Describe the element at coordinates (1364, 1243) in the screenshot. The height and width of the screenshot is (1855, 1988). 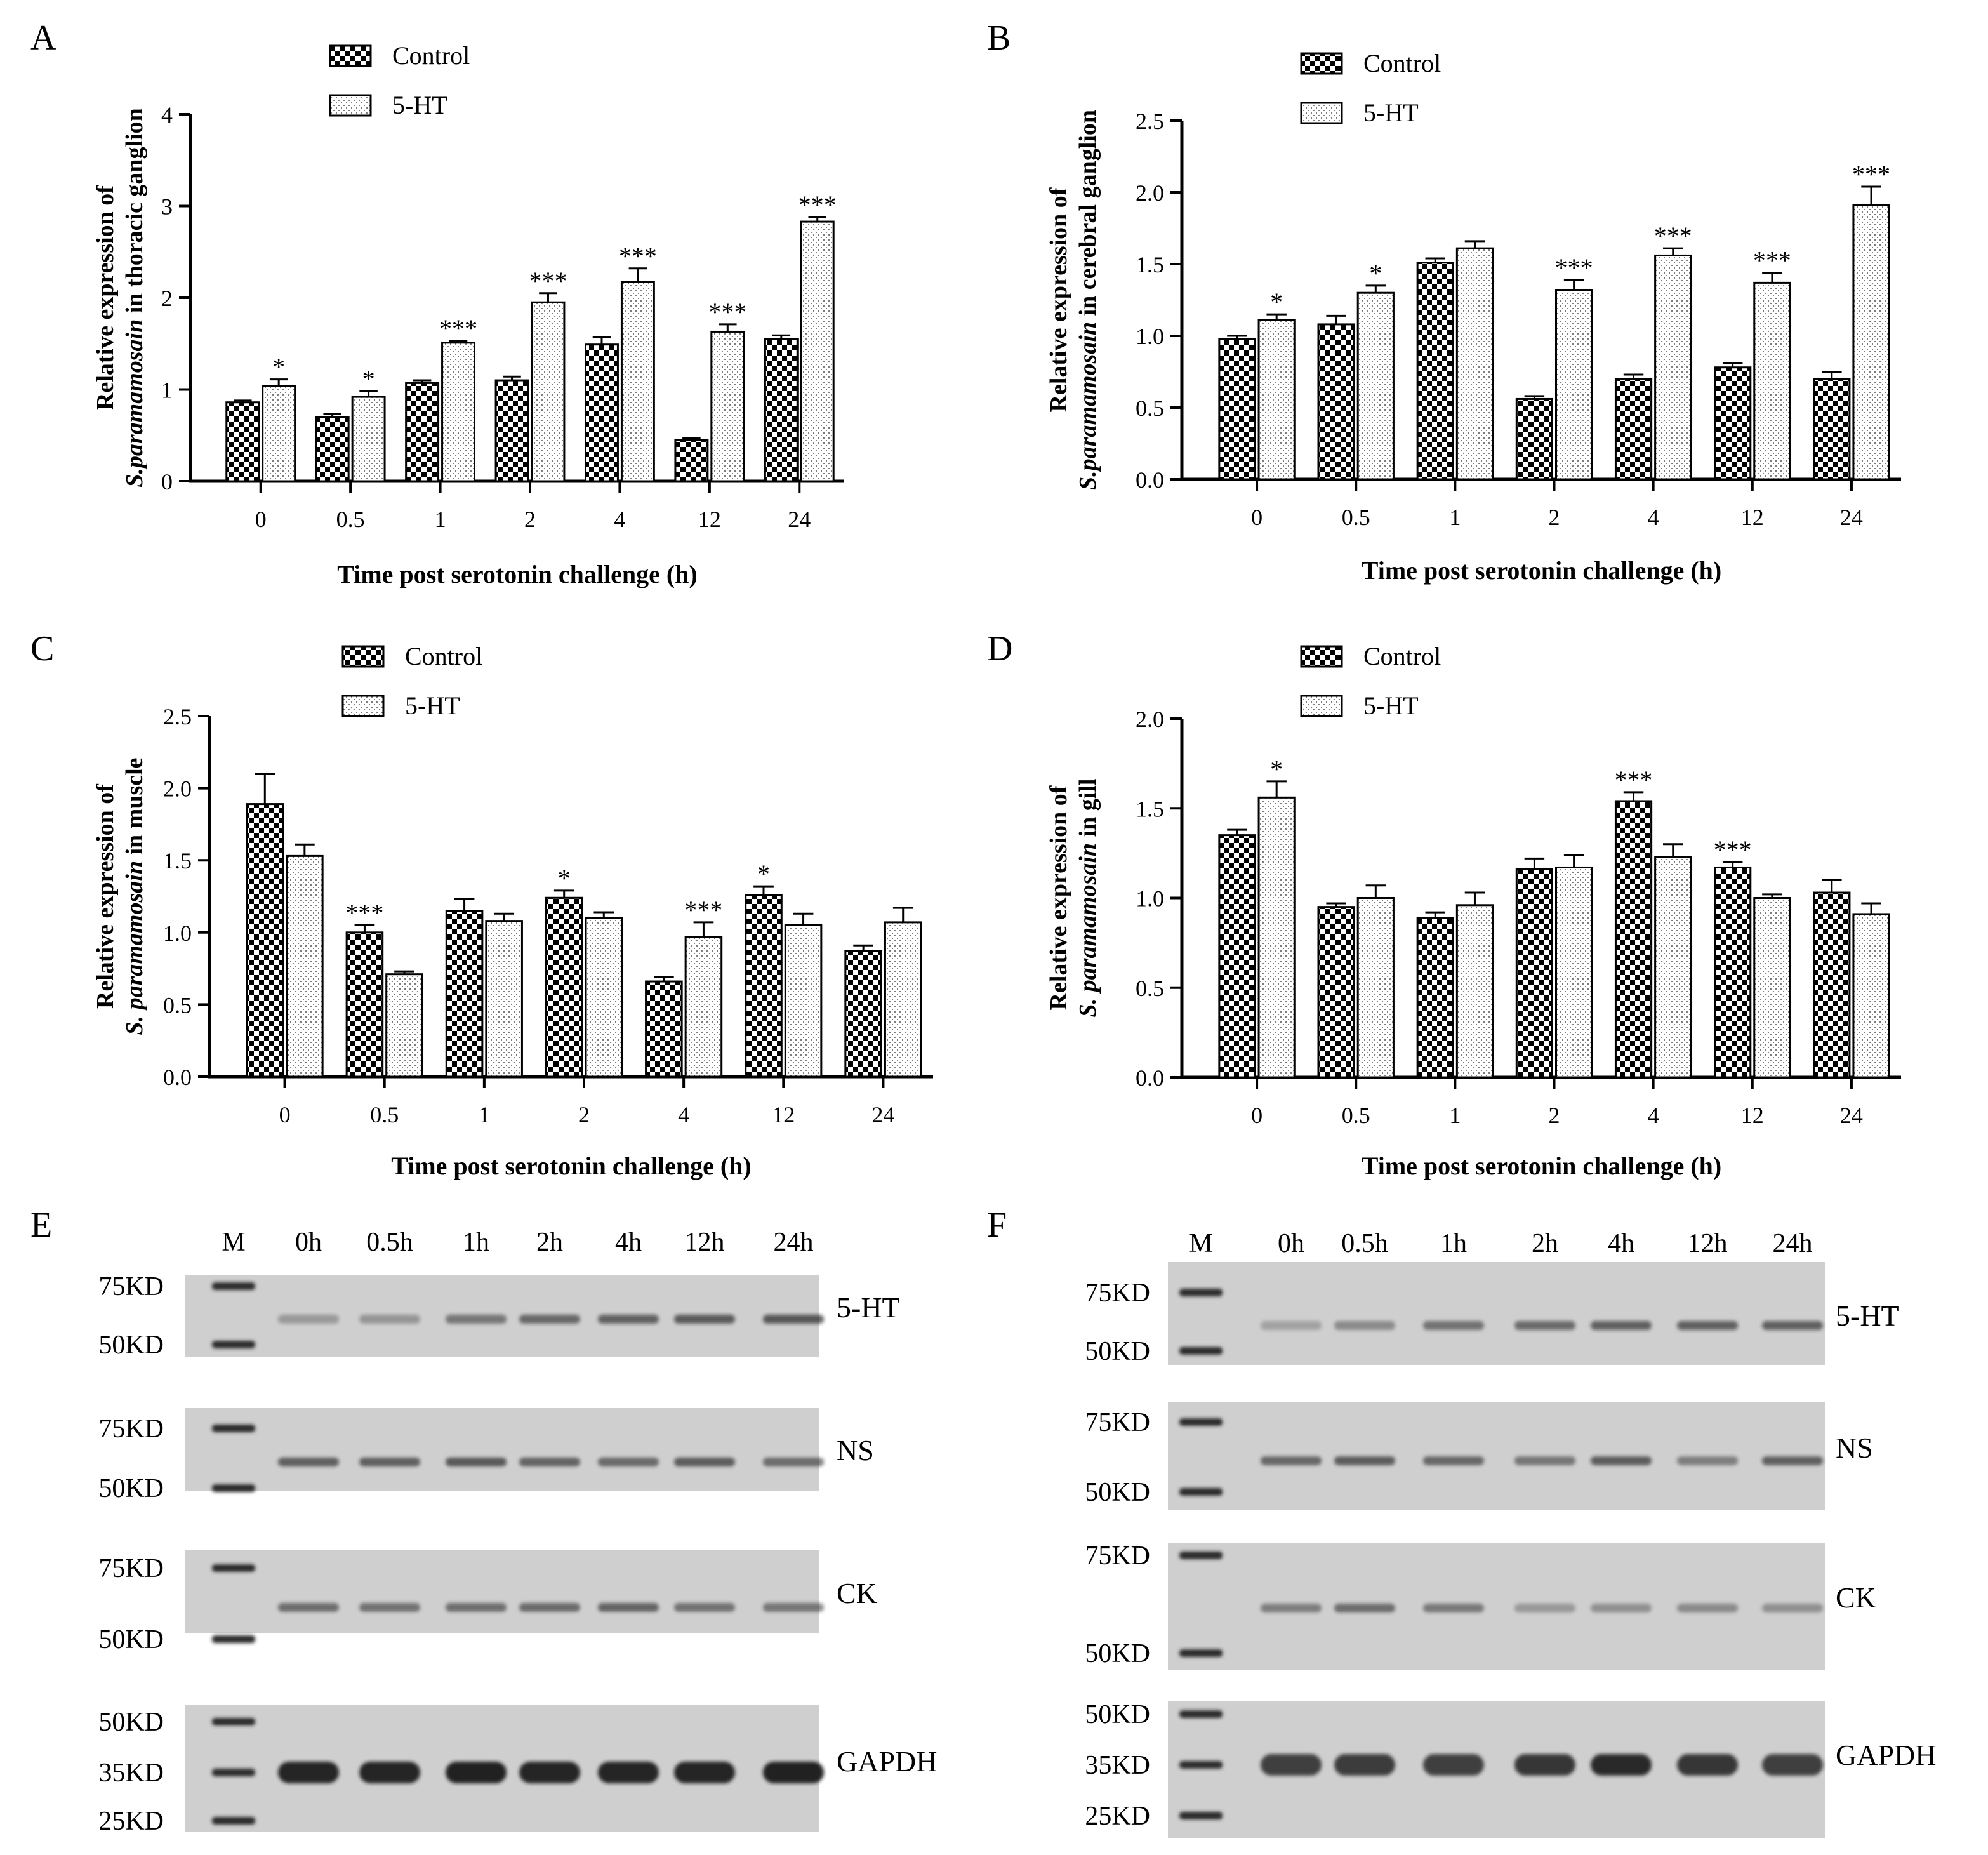
I see `lane-label: 0.5h` at that location.